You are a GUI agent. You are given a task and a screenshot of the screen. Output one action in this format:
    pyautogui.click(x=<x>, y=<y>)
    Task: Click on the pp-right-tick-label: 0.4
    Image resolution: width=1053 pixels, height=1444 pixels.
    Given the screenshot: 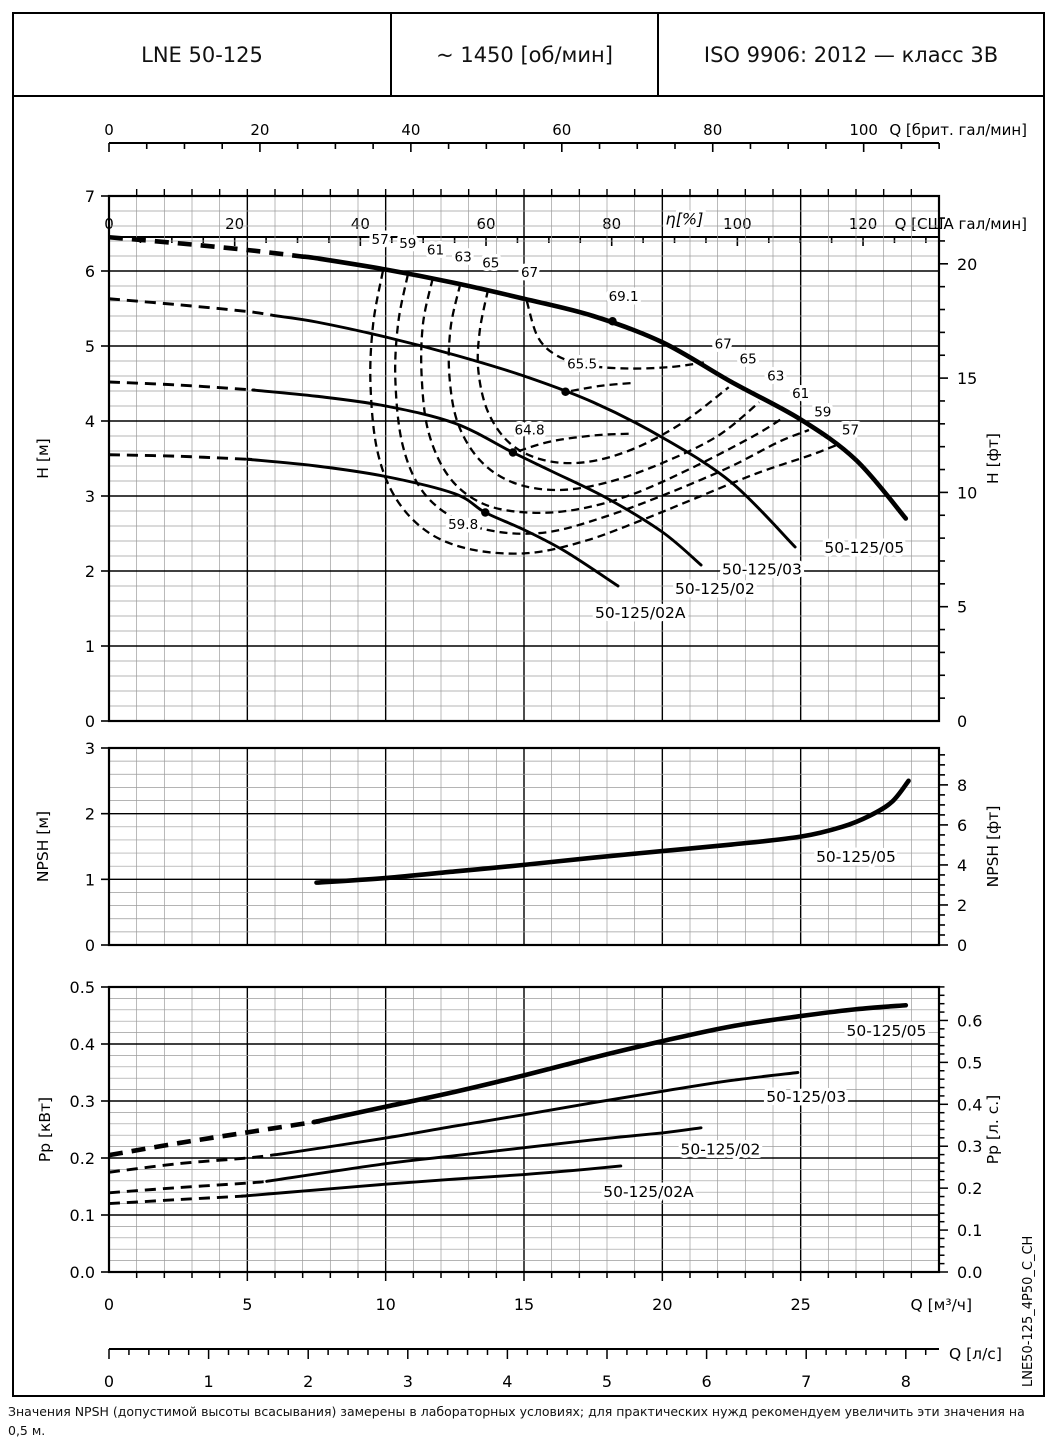 What is the action you would take?
    pyautogui.click(x=969, y=1104)
    